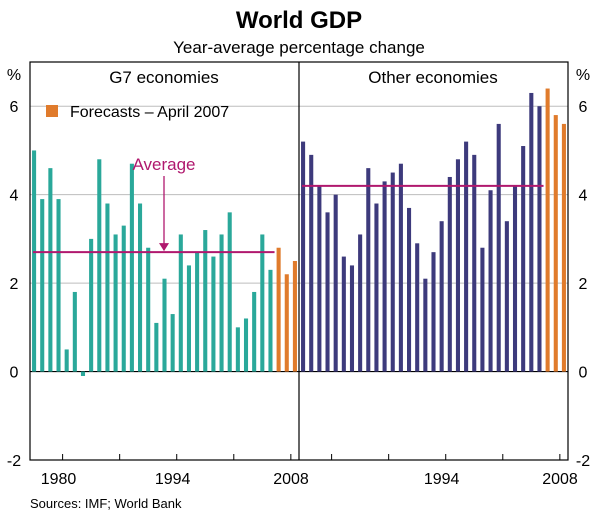 This screenshot has width=599, height=517. I want to click on y-axis-unit-right: %, so click(583, 75).